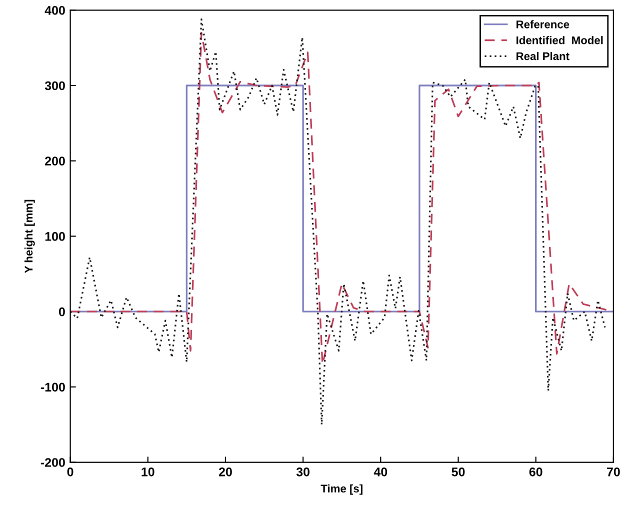 The width and height of the screenshot is (639, 508). I want to click on x-axis-title: Time [s], so click(341, 489).